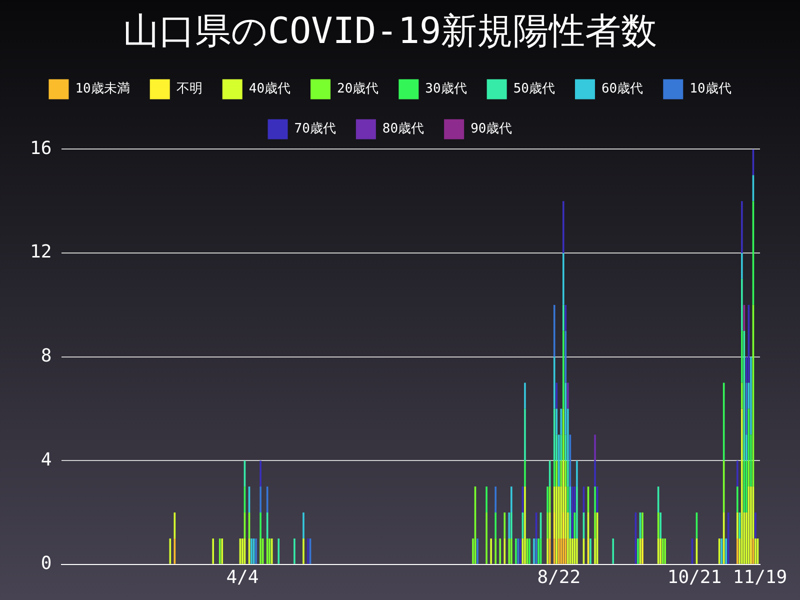 This screenshot has width=800, height=600. What do you see at coordinates (242, 577) in the screenshot?
I see `x-tick-label: 4/4` at bounding box center [242, 577].